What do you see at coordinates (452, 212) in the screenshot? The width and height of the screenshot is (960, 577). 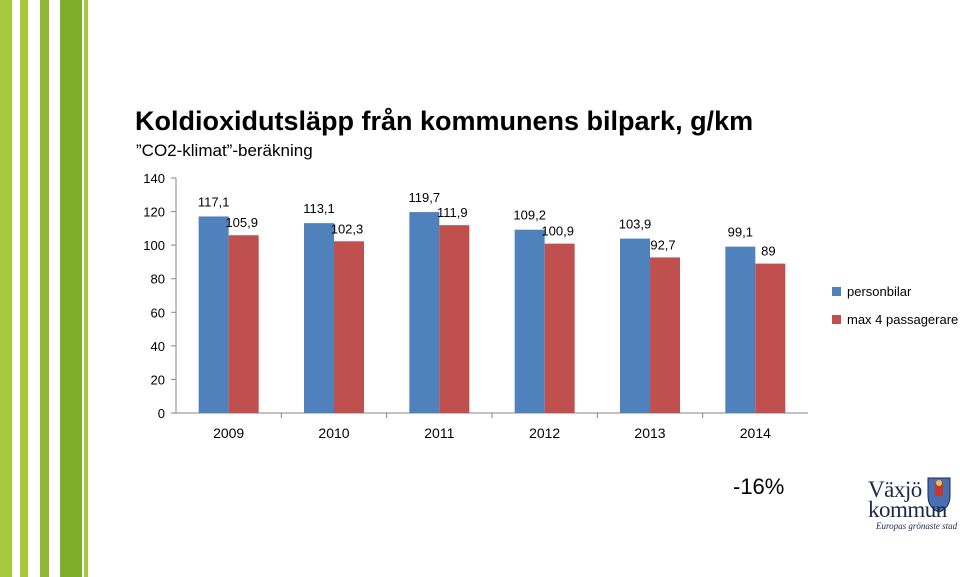 I see `data-label: 111,9` at bounding box center [452, 212].